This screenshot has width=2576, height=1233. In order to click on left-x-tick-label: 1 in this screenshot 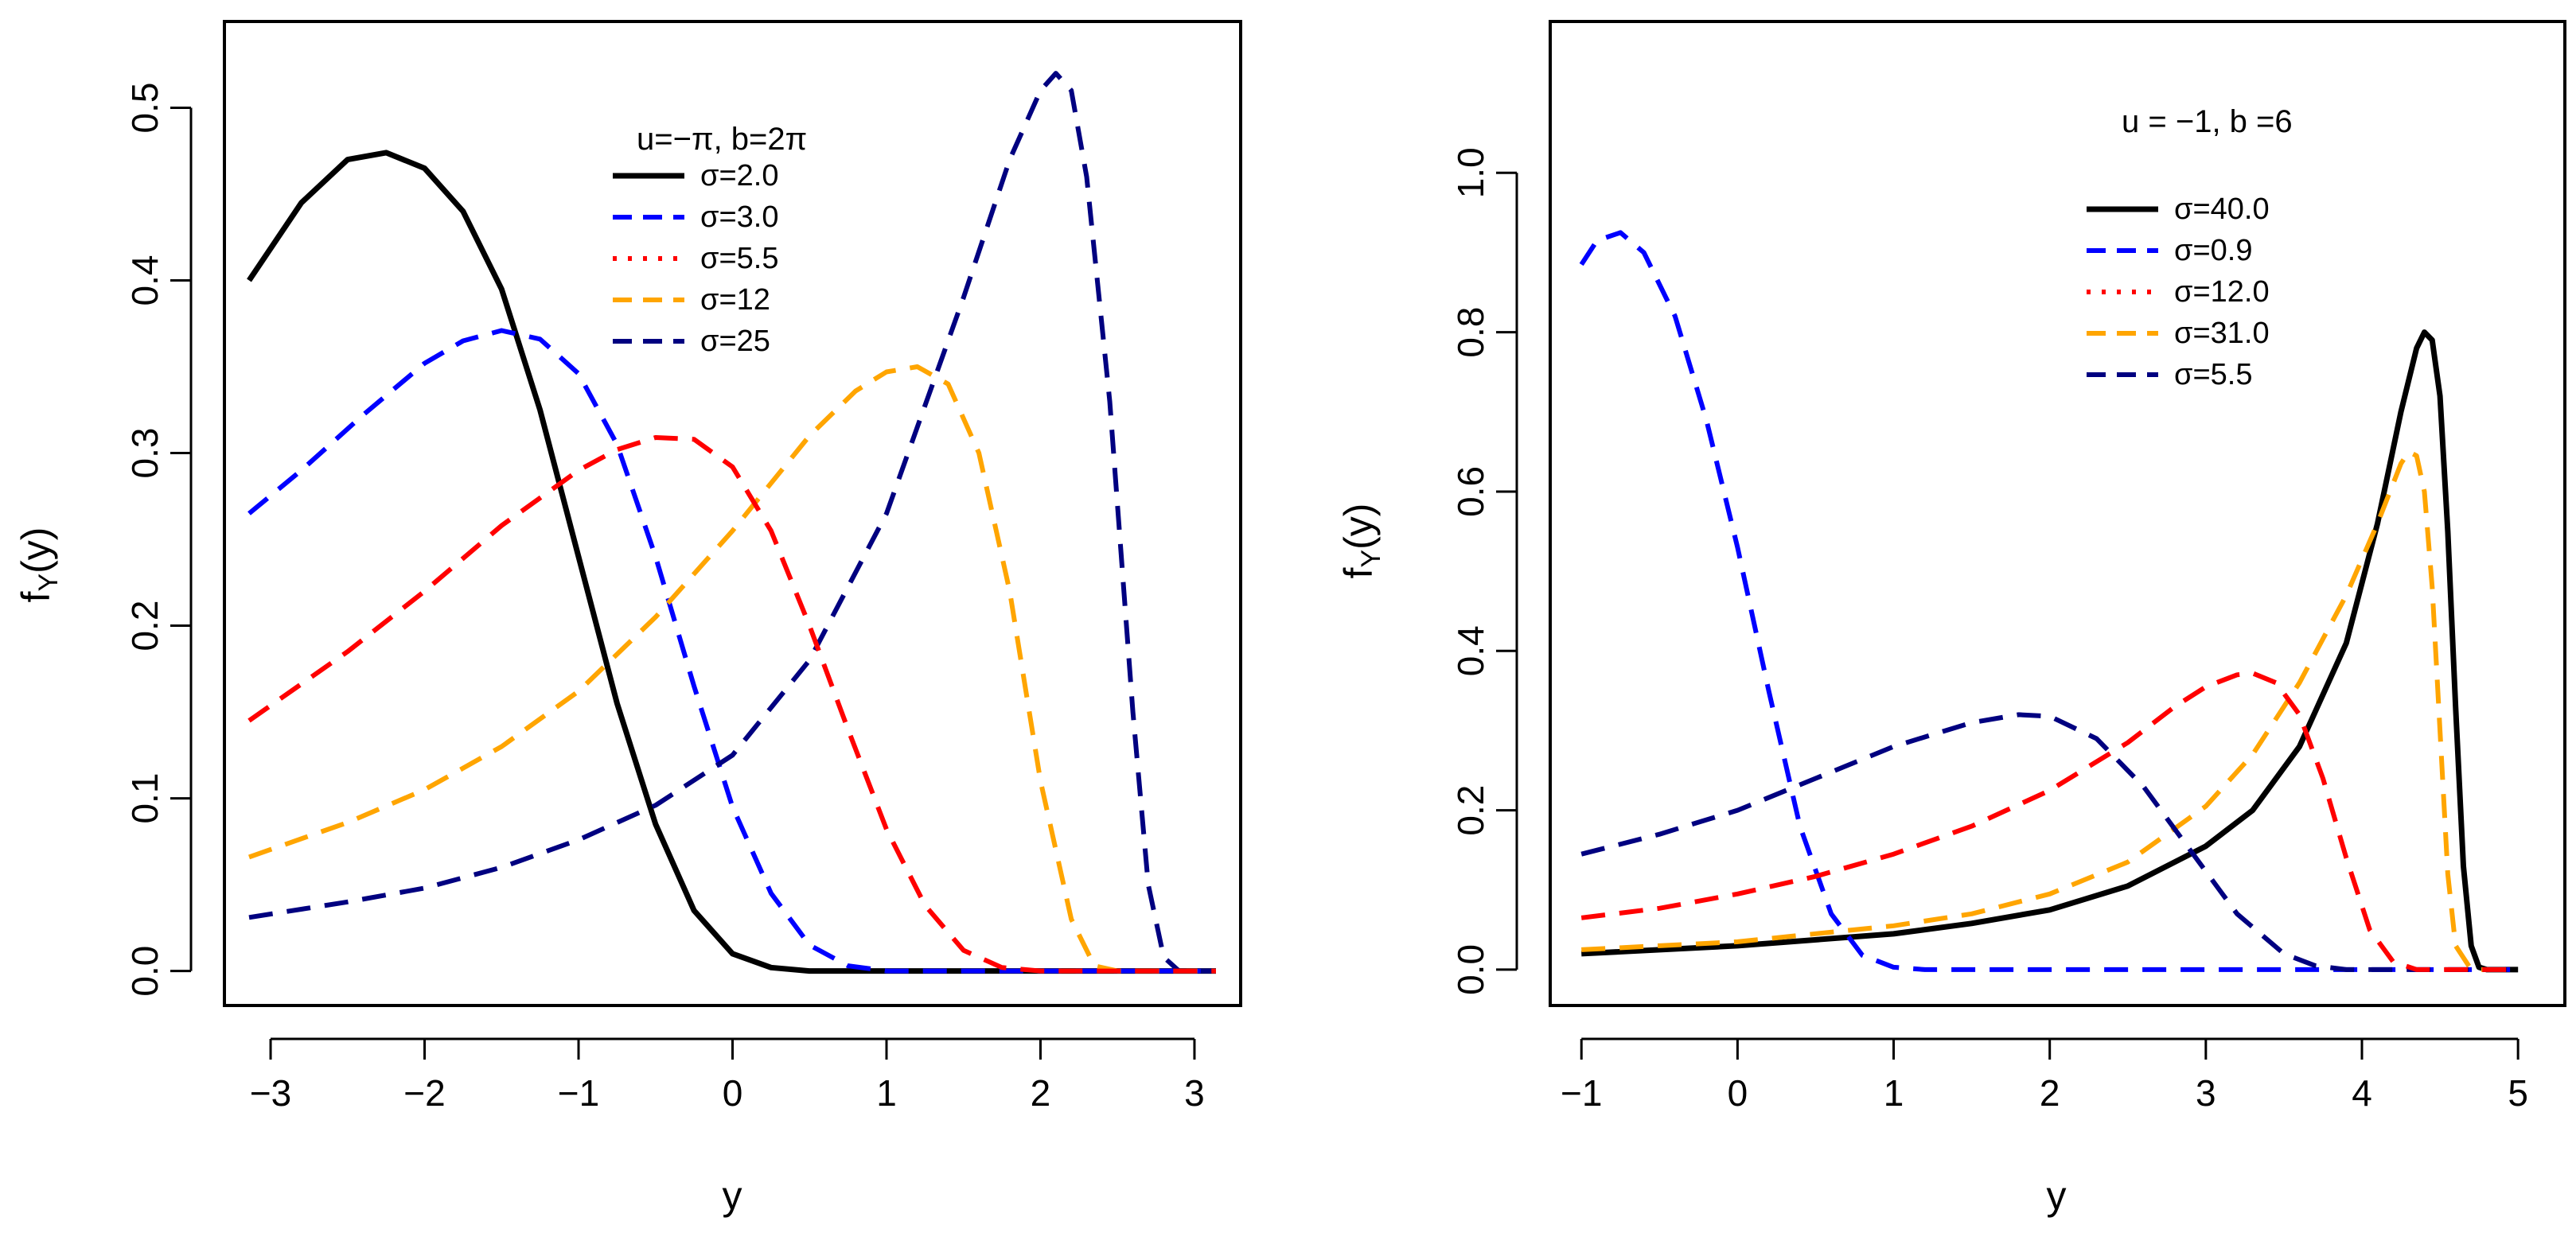, I will do `click(886, 1093)`.